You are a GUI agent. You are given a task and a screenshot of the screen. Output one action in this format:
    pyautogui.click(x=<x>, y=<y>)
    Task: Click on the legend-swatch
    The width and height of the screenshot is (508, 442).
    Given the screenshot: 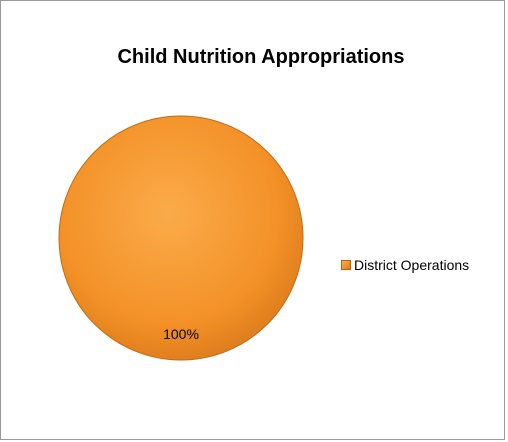 What is the action you would take?
    pyautogui.click(x=346, y=265)
    